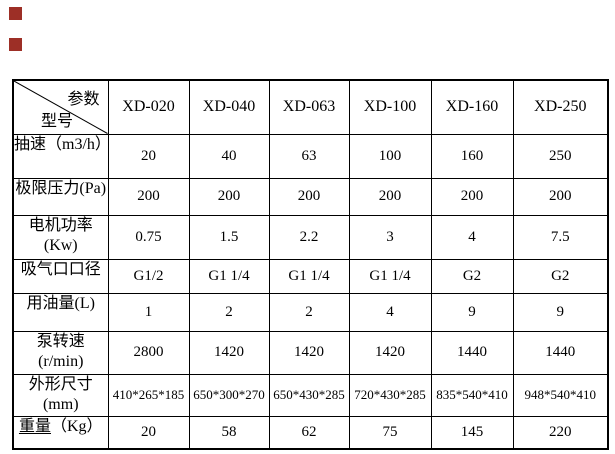 This screenshot has width=615, height=454. I want to click on row-label: 吸气口口径, so click(60, 276).